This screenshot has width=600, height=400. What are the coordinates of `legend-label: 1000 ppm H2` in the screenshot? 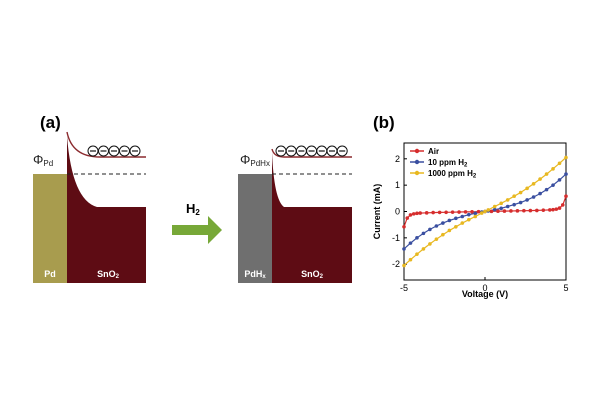 It's located at (452, 174).